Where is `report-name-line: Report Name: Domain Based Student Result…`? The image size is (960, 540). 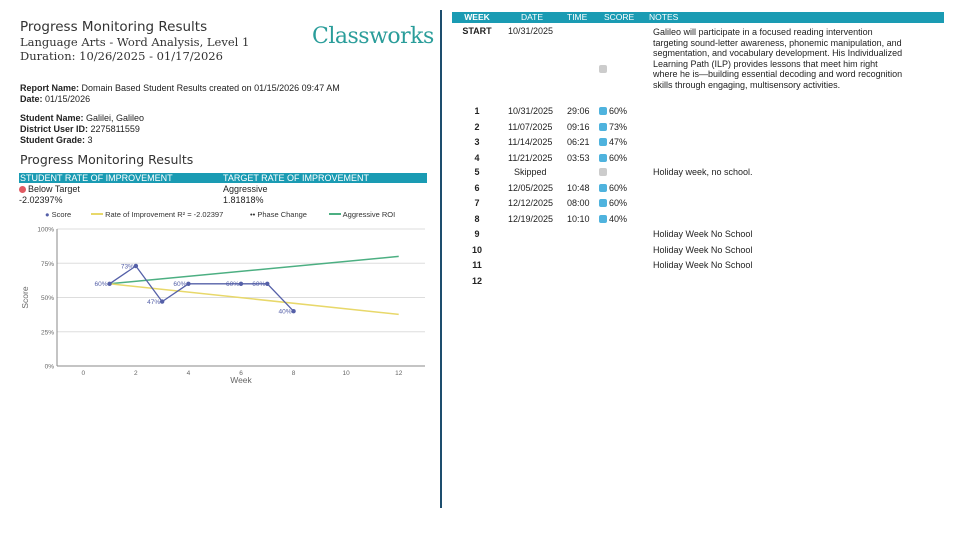 report-name-line: Report Name: Domain Based Student Result… is located at coordinates (180, 88).